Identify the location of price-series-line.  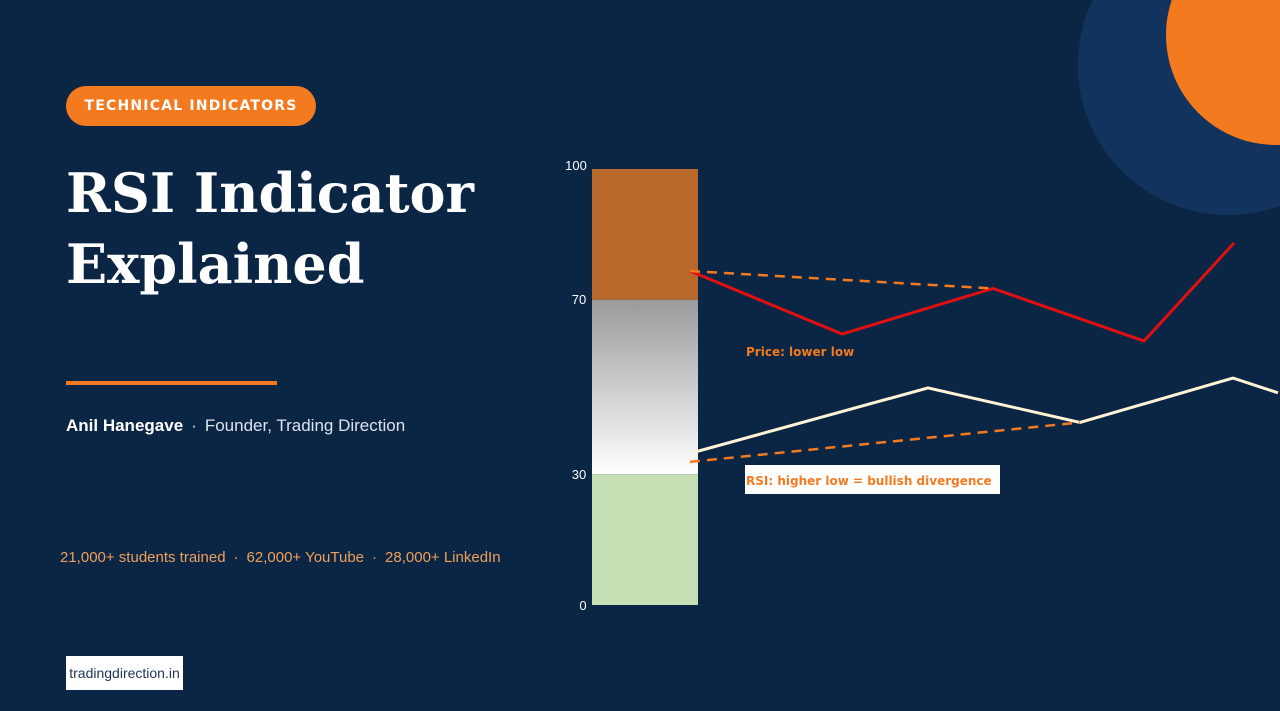
(962, 292).